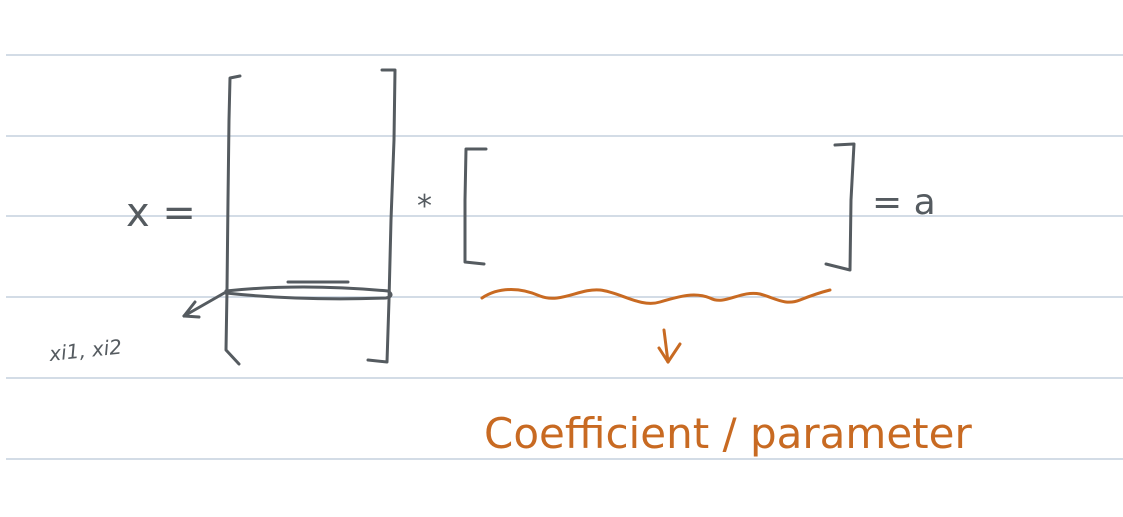  I want to click on vector-right-bracket, so click(840, 207).